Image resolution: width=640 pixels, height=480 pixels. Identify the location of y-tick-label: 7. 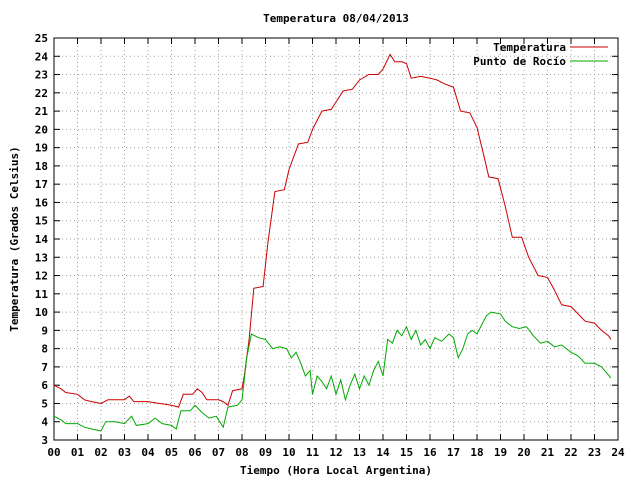
(44, 367).